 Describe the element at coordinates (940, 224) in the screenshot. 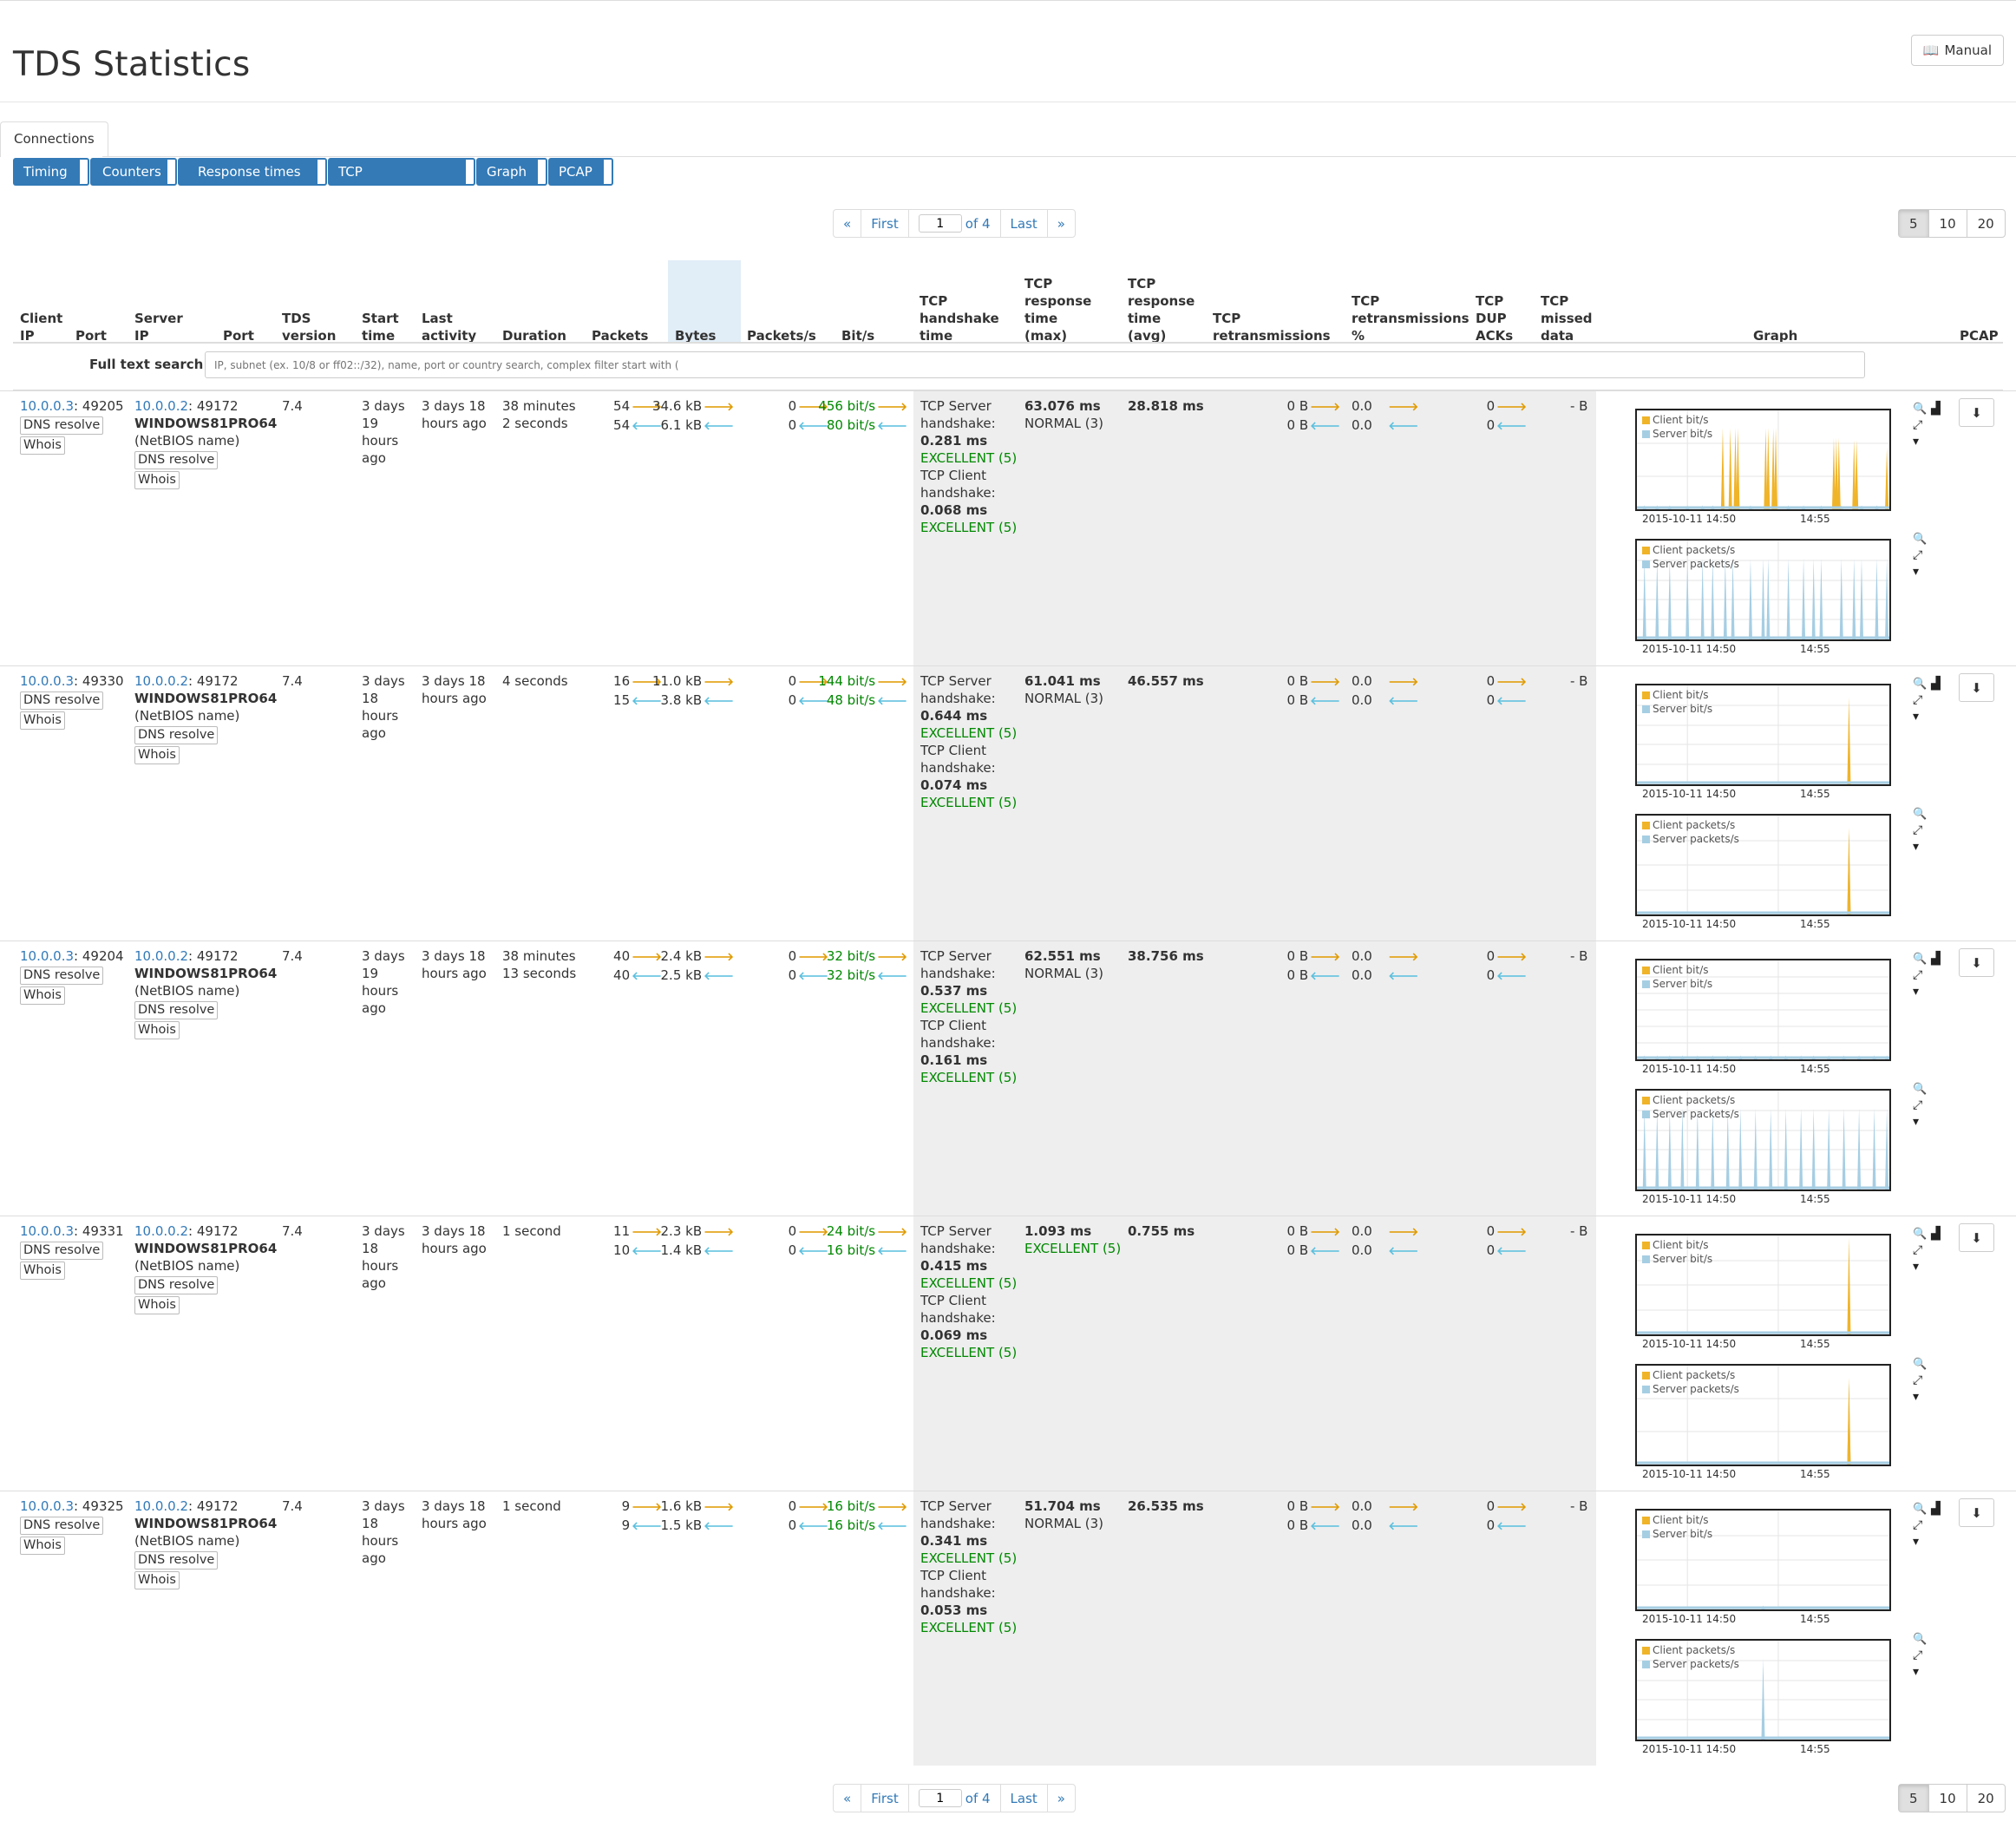

I see `page-input` at that location.